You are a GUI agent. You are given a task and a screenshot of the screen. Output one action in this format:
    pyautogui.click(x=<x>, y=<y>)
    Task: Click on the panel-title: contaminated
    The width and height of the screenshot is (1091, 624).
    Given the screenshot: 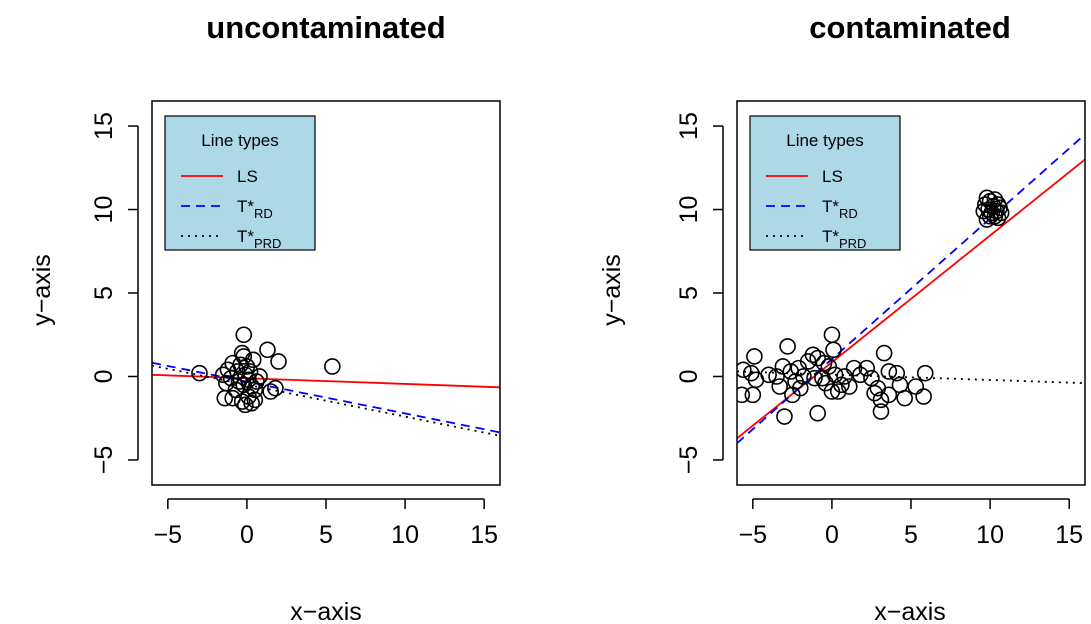 What is the action you would take?
    pyautogui.click(x=910, y=27)
    